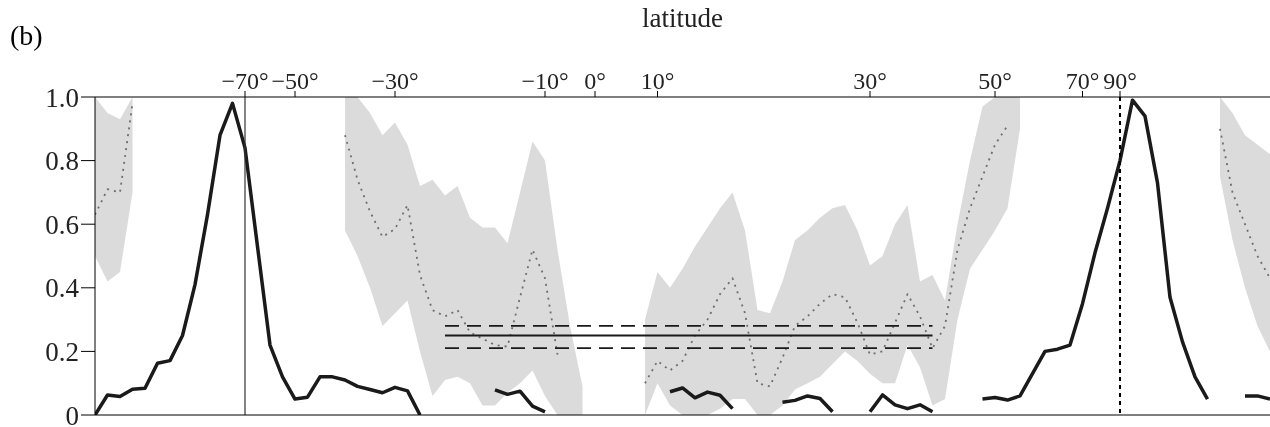 This screenshot has height=427, width=1270. I want to click on x-tick-label: 30°, so click(870, 81).